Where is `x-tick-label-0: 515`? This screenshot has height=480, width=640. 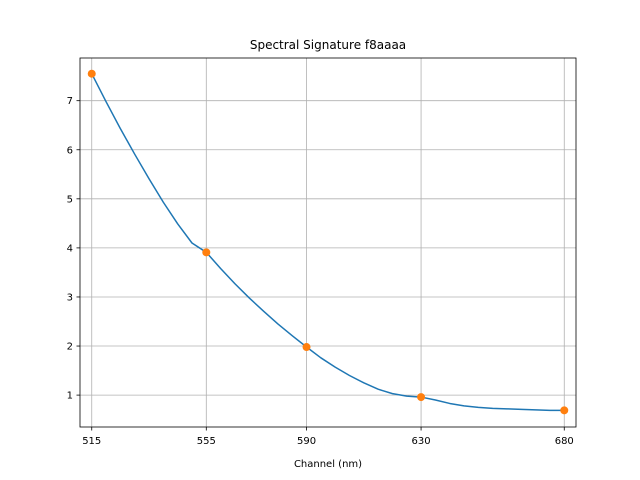
x-tick-label-0: 515 is located at coordinates (91, 441).